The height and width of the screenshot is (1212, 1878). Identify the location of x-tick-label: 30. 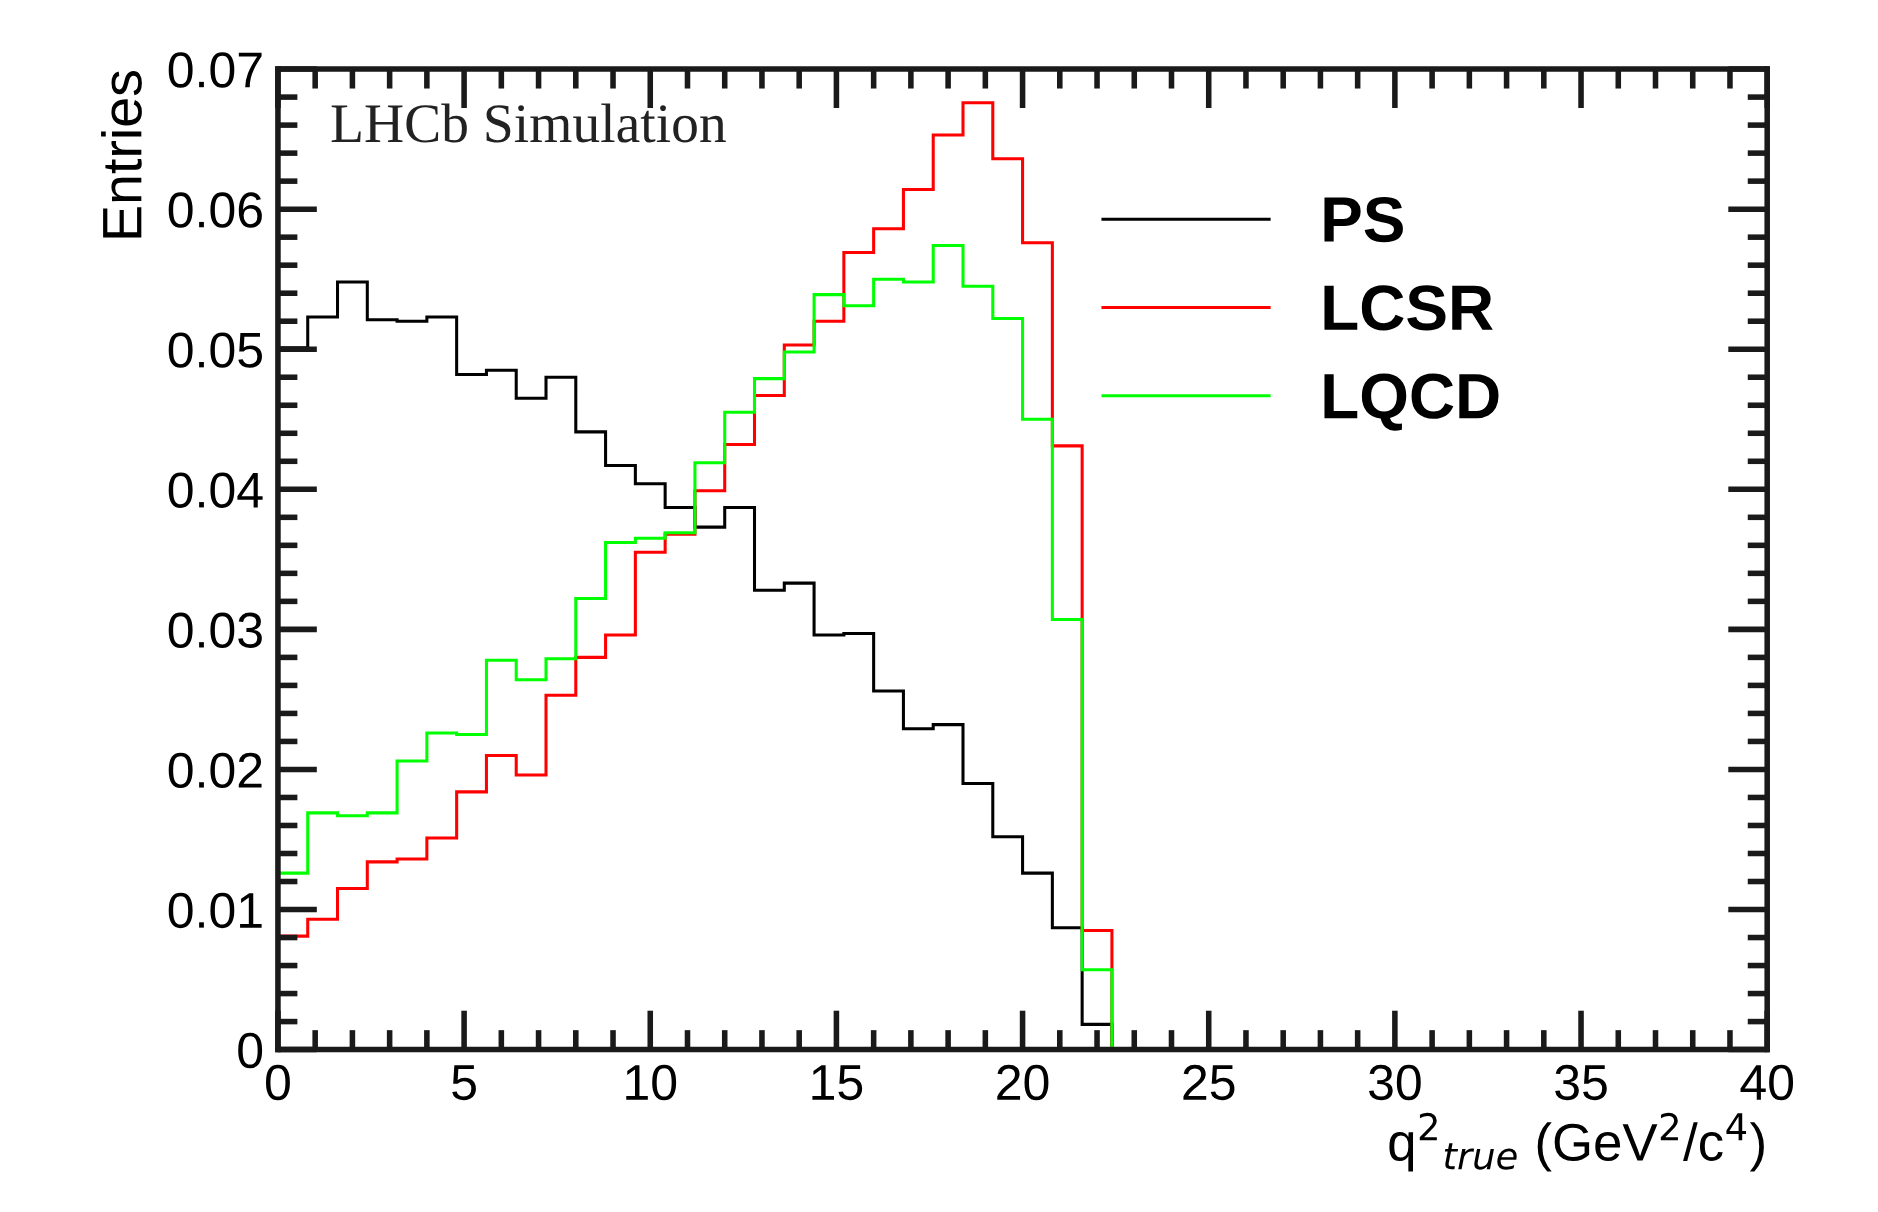
(1394, 1082).